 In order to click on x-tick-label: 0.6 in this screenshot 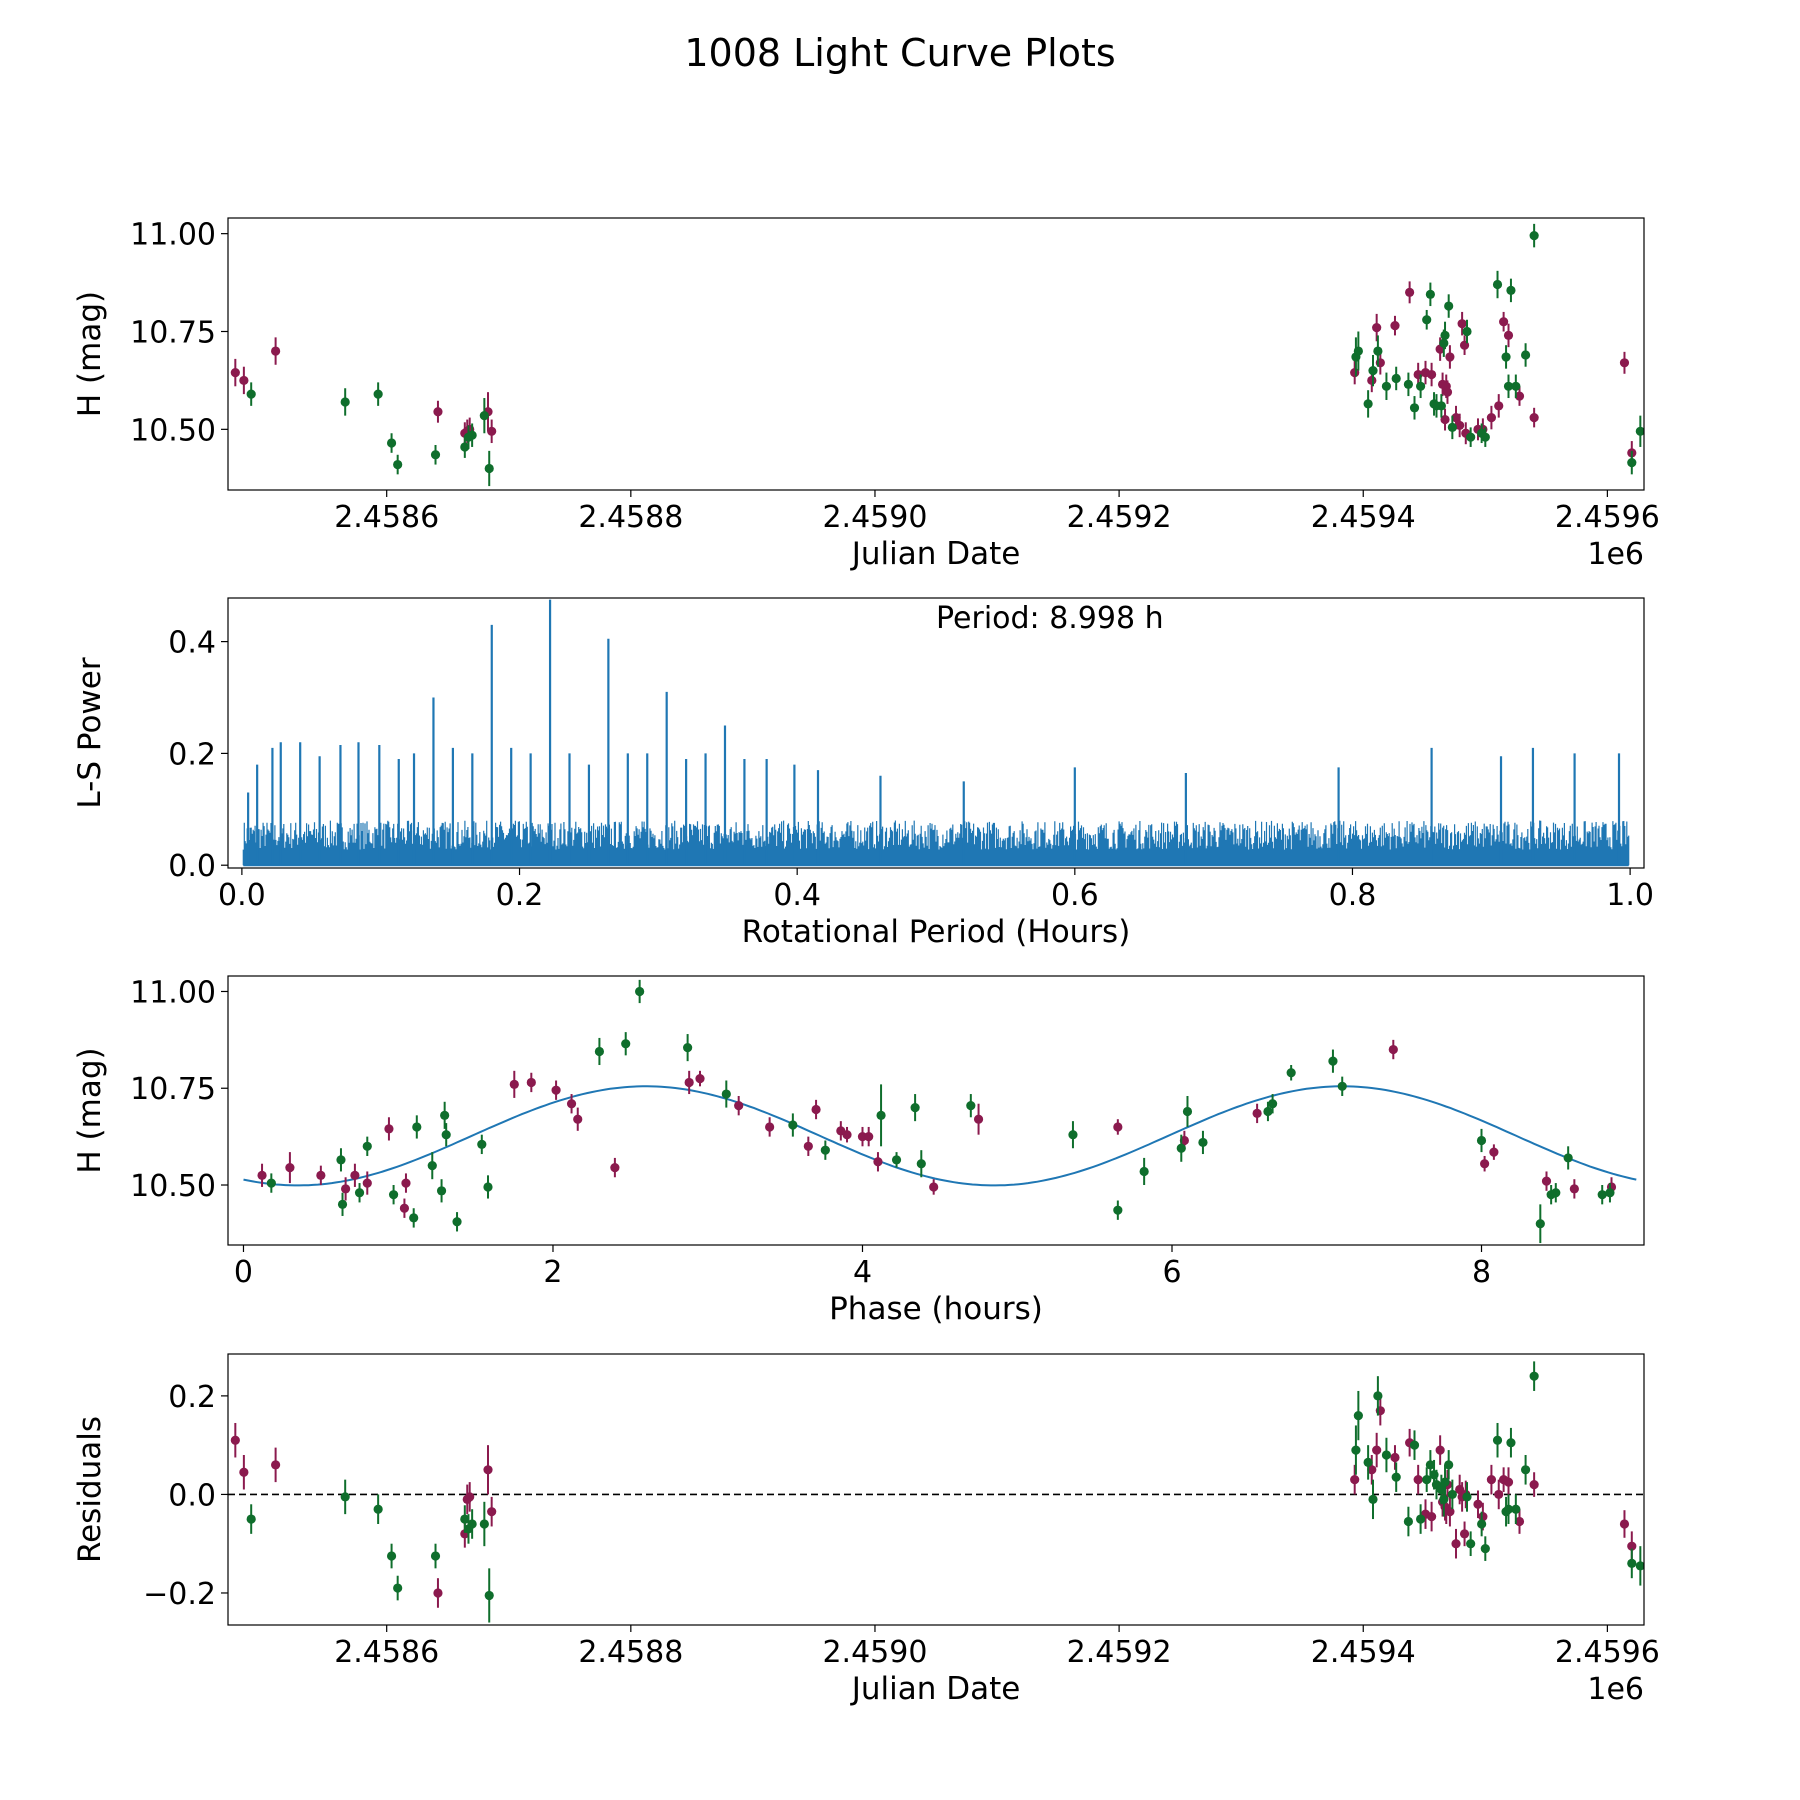, I will do `click(1075, 895)`.